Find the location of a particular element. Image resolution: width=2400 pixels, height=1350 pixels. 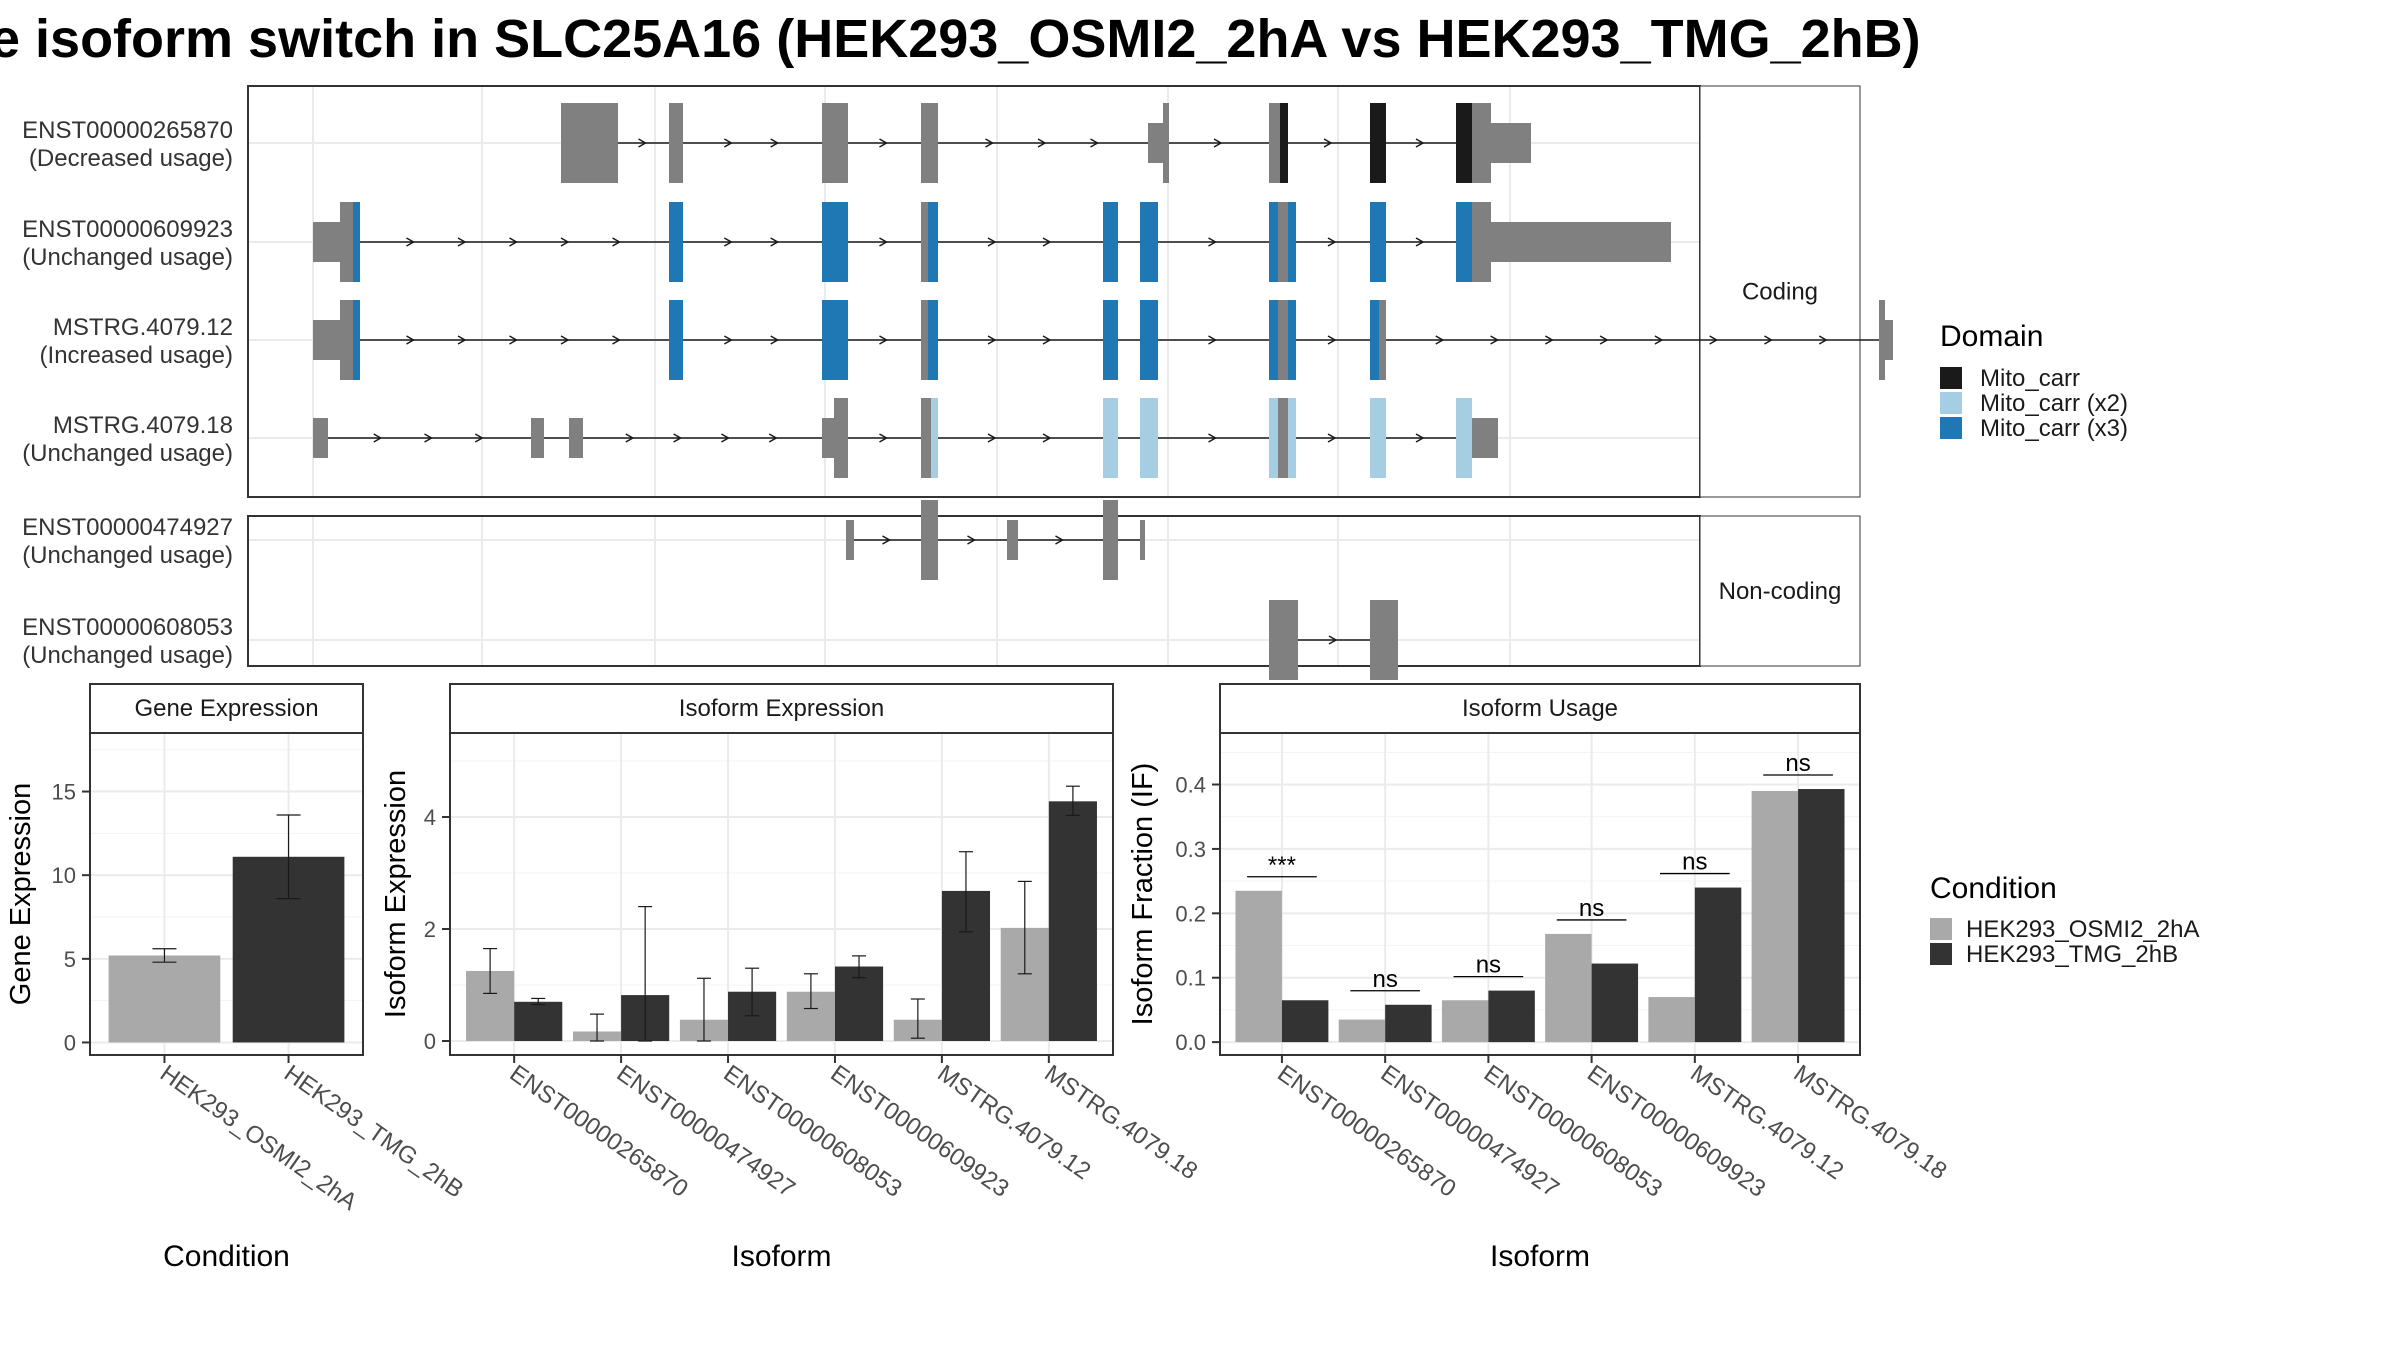

y-tick-label: 0.1 is located at coordinates (1190, 978).